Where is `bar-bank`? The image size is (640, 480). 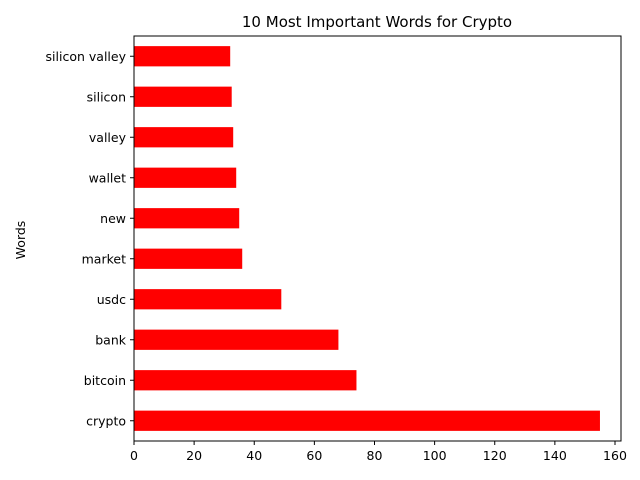 bar-bank is located at coordinates (236, 339).